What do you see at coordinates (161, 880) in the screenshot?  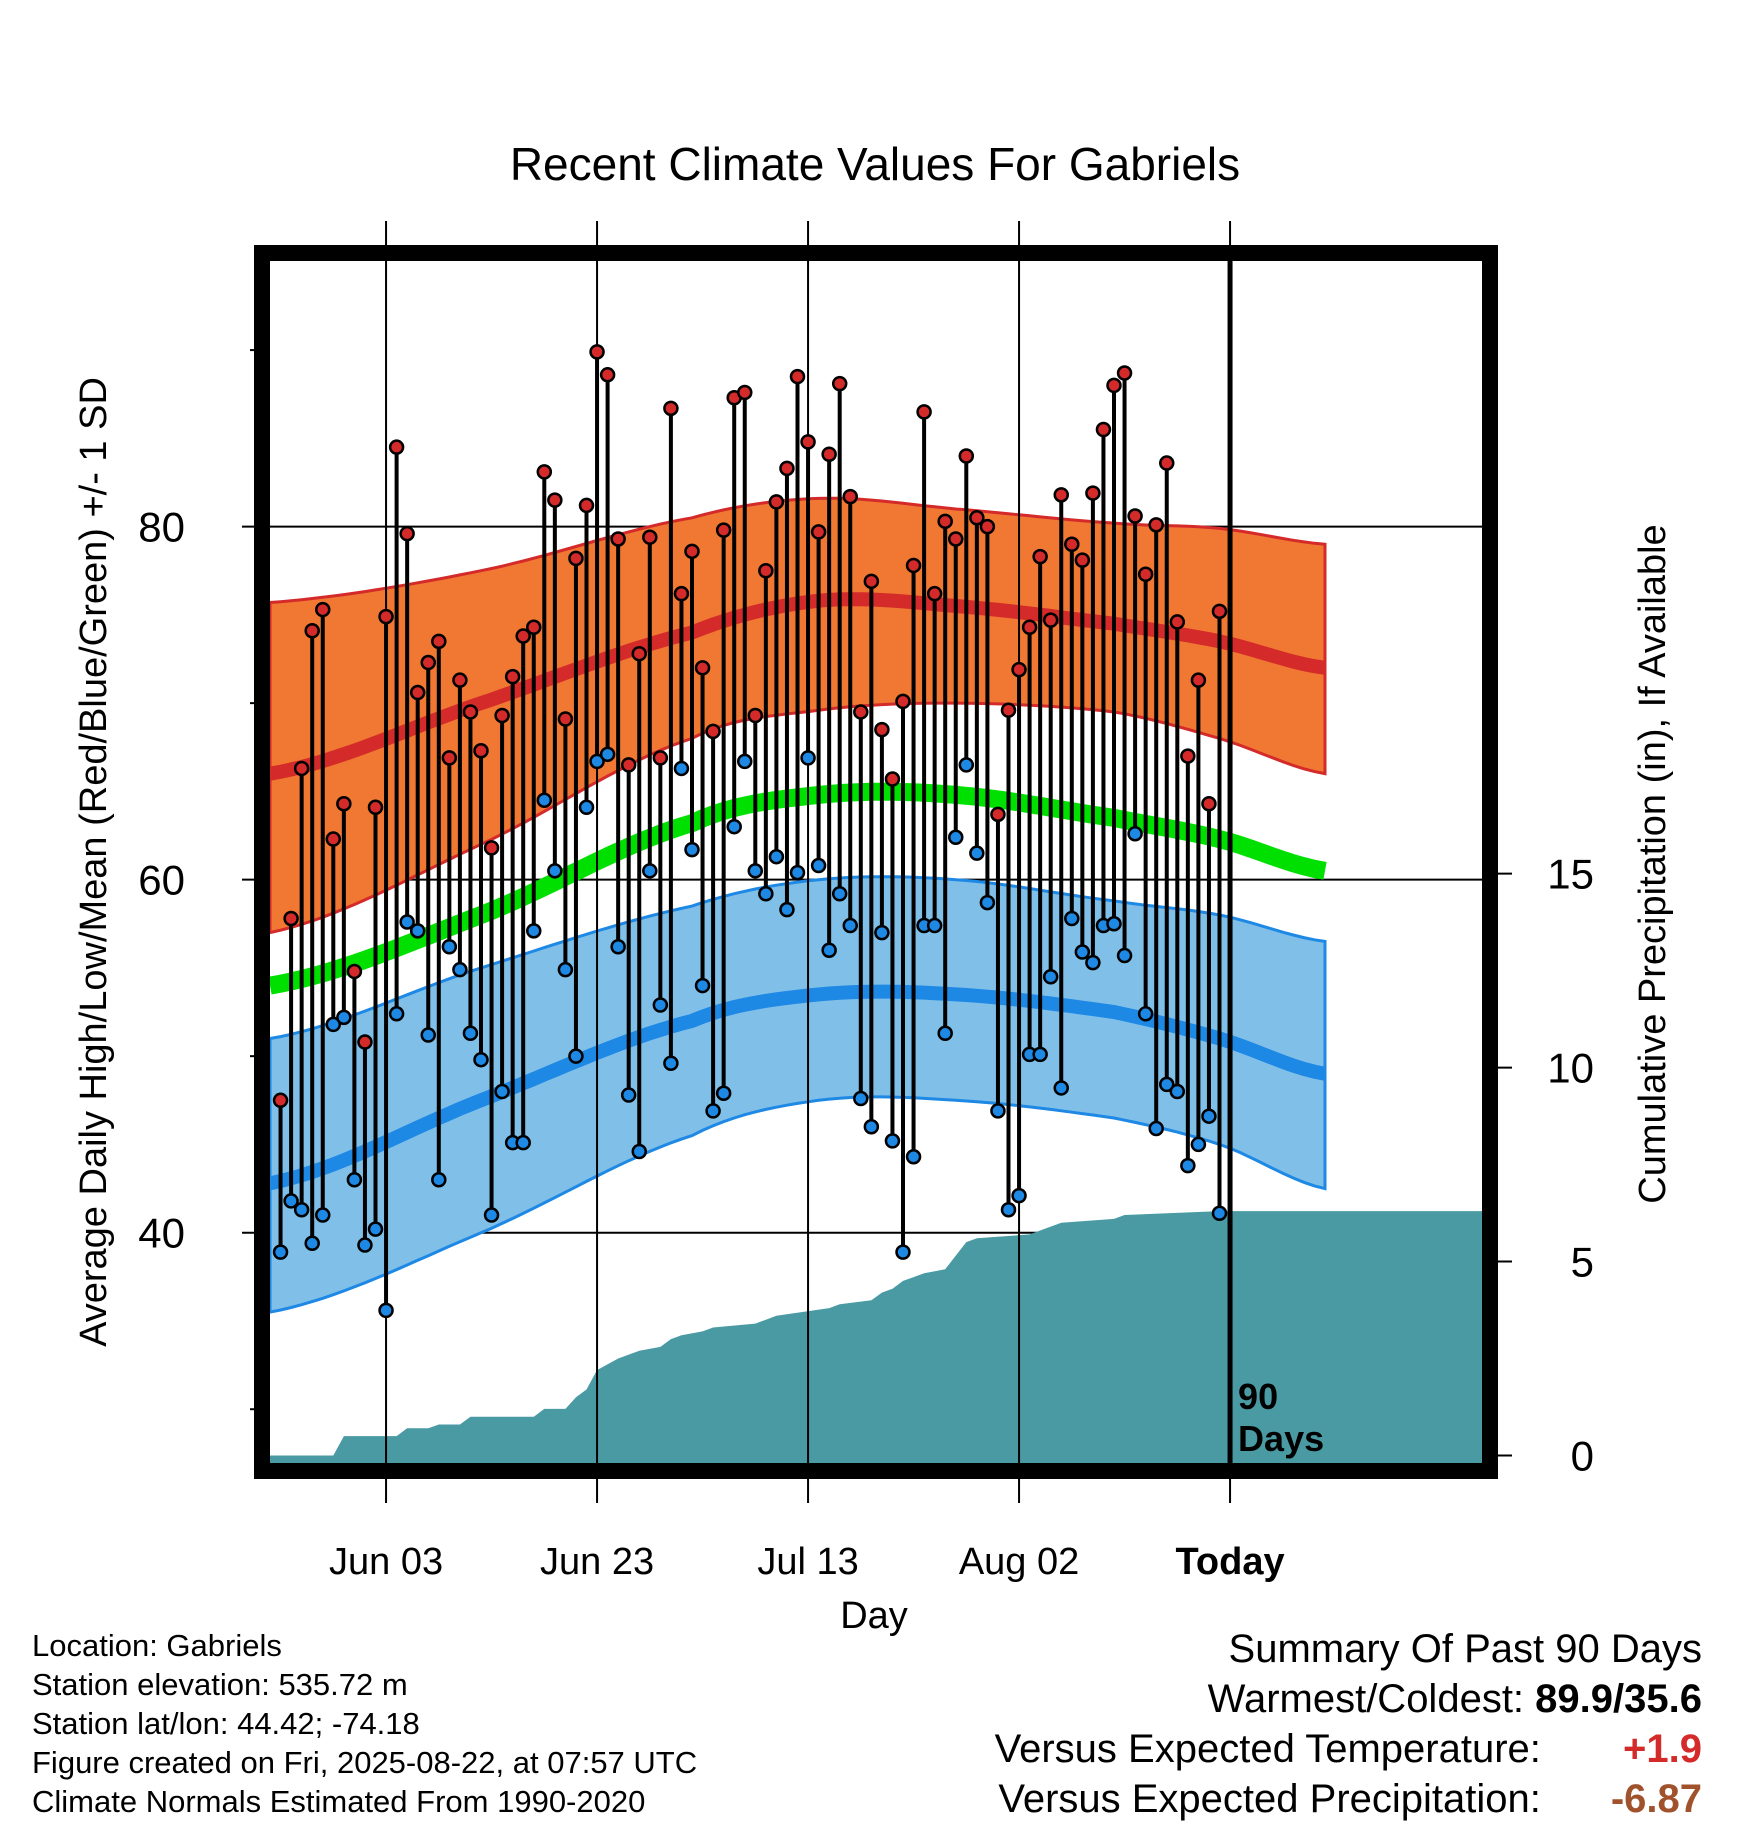 I see `y-tick-label: 60` at bounding box center [161, 880].